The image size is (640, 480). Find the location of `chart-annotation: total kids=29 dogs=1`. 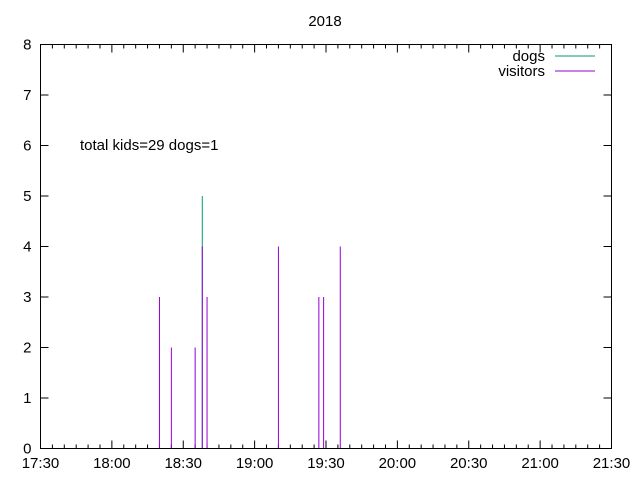

chart-annotation: total kids=29 dogs=1 is located at coordinates (149, 145).